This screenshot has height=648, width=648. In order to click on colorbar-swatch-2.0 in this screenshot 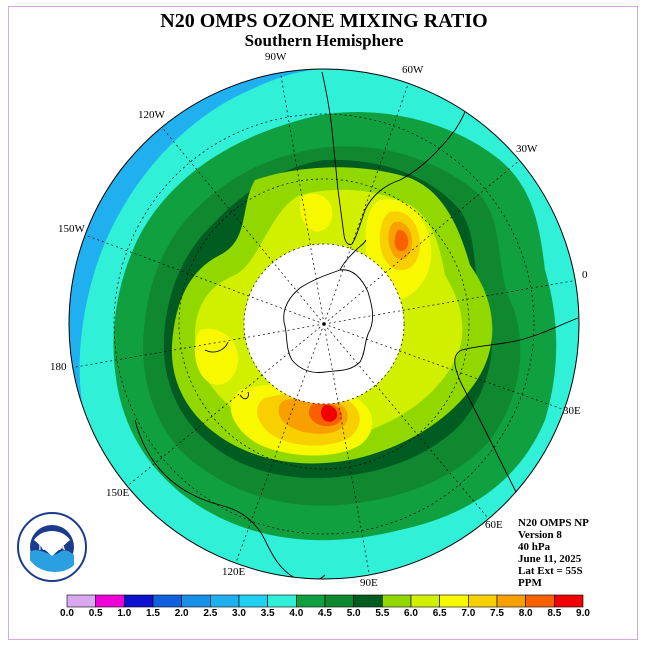, I will do `click(196, 601)`.